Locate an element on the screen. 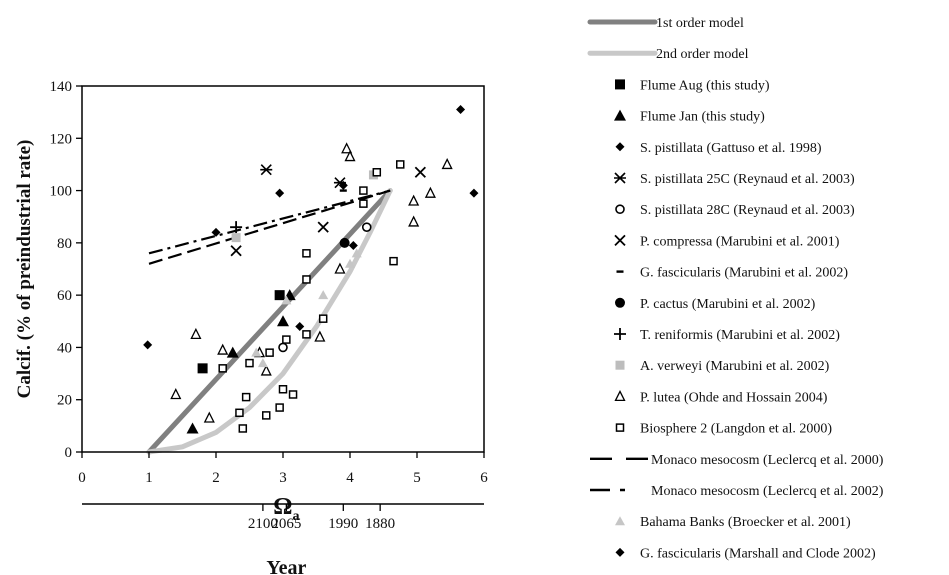 Image resolution: width=949 pixels, height=575 pixels. y-tick-label: 120 is located at coordinates (61, 139).